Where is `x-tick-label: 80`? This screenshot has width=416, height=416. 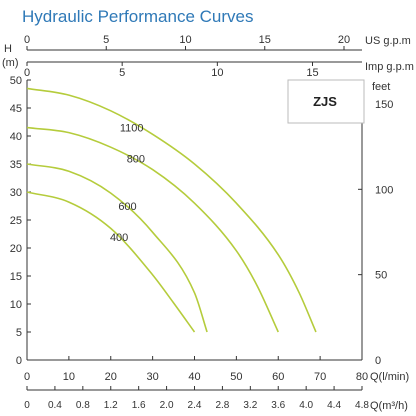
x-tick-label: 80 is located at coordinates (362, 377).